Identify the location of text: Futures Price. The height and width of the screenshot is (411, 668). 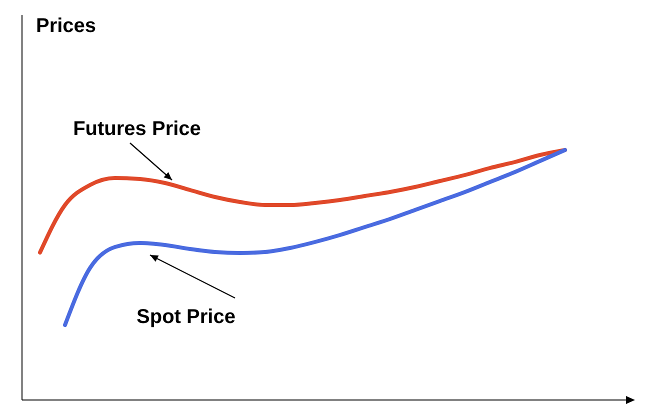
(137, 129).